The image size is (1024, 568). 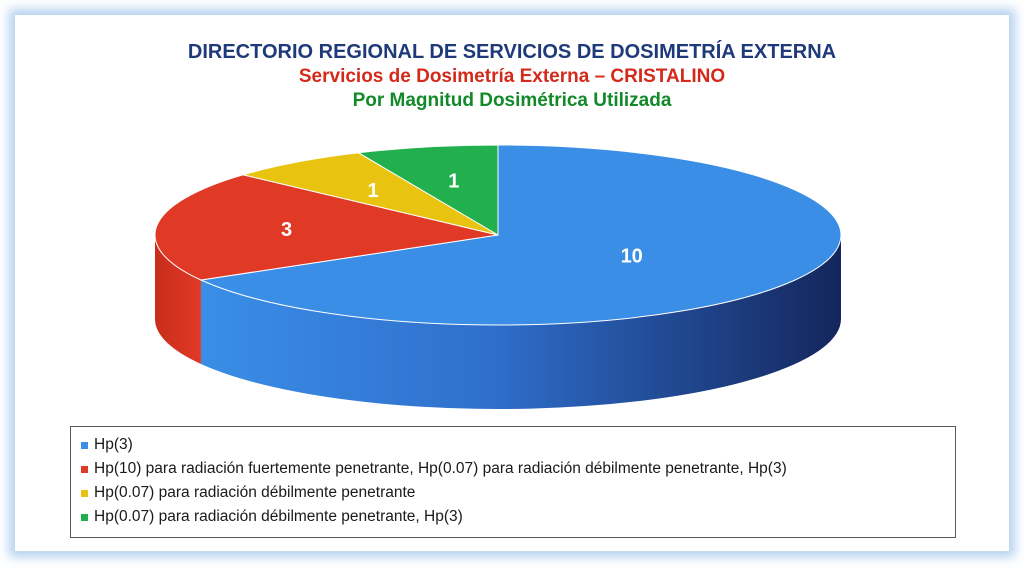 I want to click on data-label-1: 3, so click(x=286, y=230).